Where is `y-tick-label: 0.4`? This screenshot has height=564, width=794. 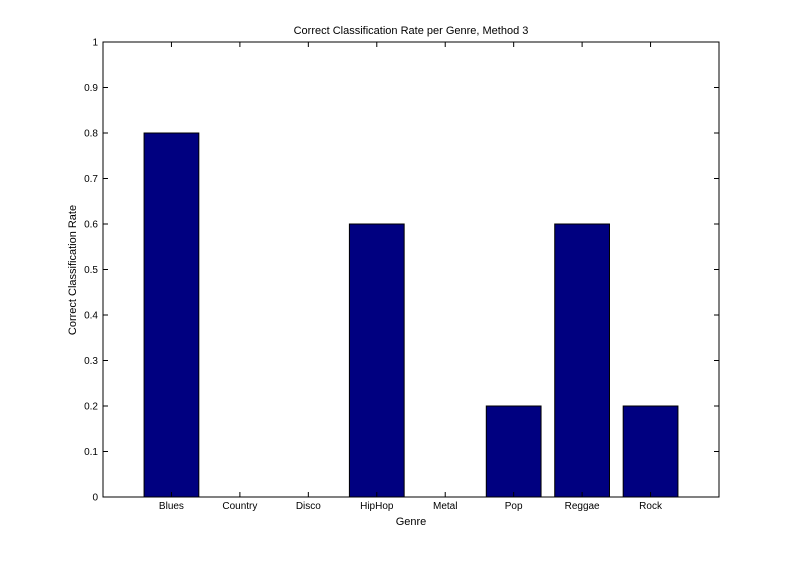
y-tick-label: 0.4 is located at coordinates (91, 316).